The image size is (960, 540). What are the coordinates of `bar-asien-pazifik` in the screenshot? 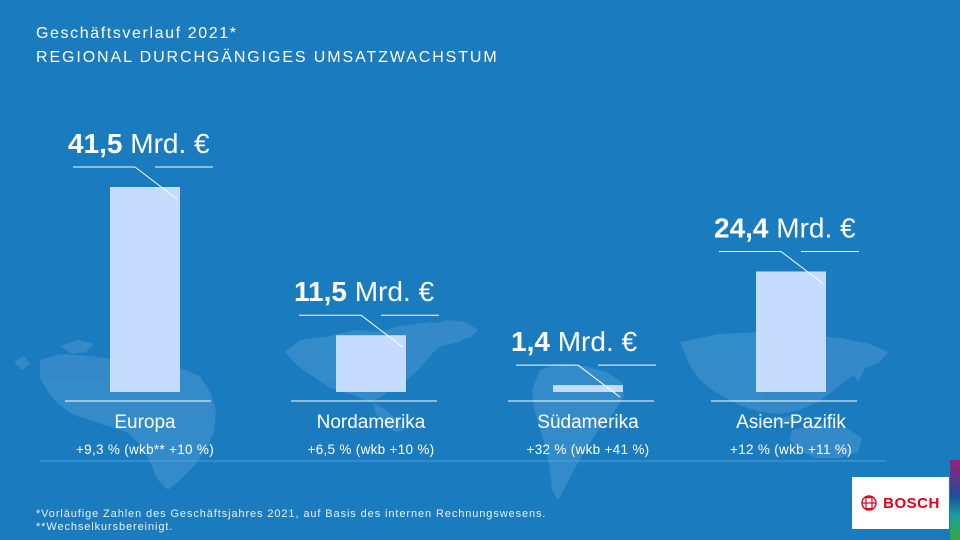 It's located at (791, 331).